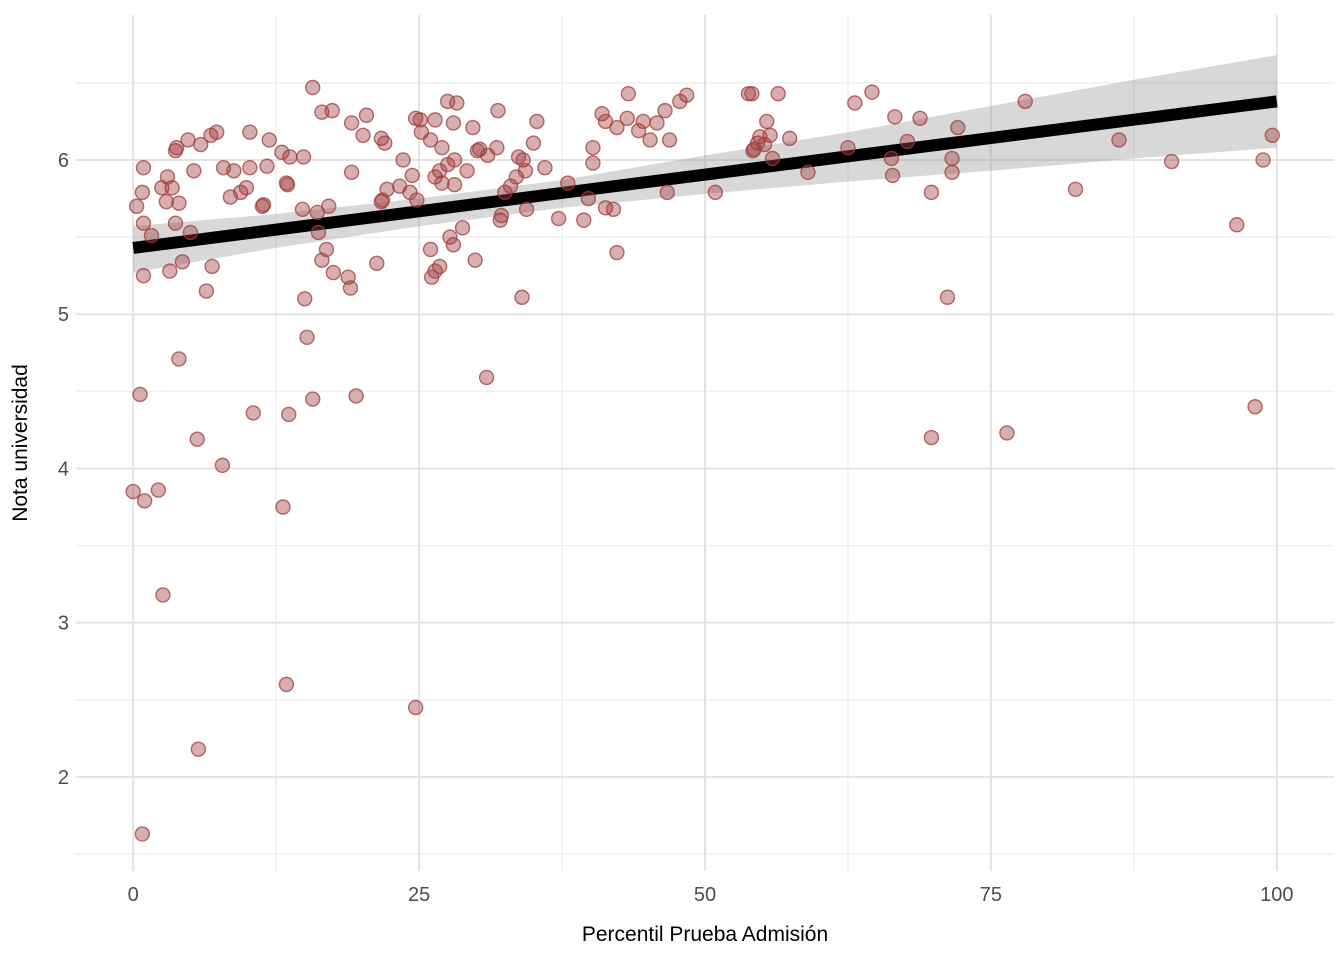 The image size is (1344, 960). What do you see at coordinates (1276, 895) in the screenshot?
I see `x-tick-label: 100` at bounding box center [1276, 895].